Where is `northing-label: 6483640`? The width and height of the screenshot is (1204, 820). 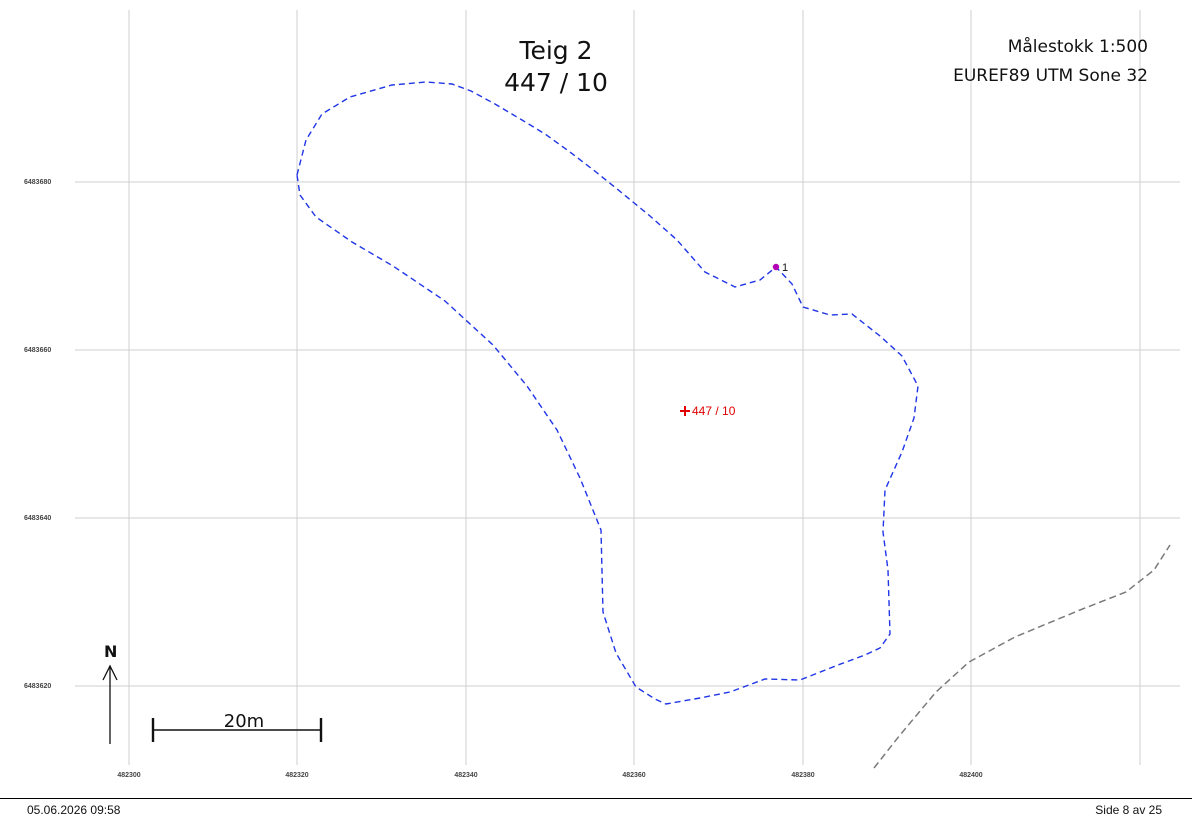 northing-label: 6483640 is located at coordinates (37, 518).